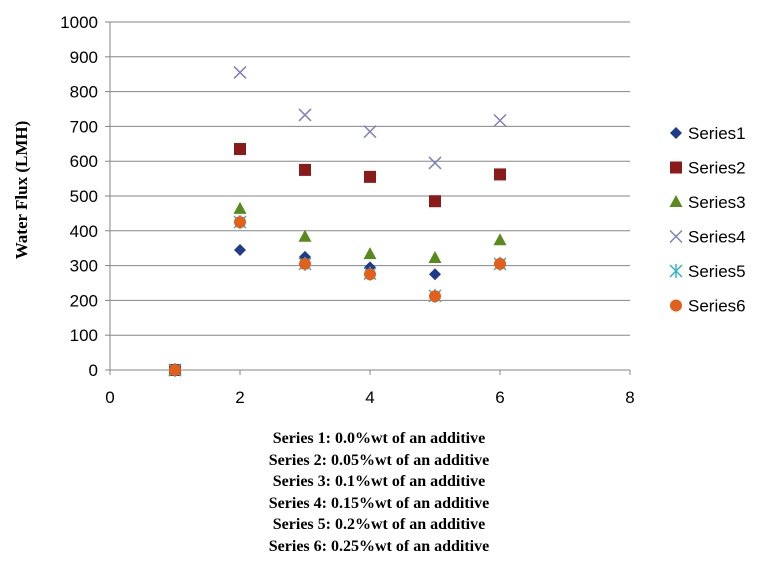  Describe the element at coordinates (84, 300) in the screenshot. I see `y-tick-label: 200` at that location.